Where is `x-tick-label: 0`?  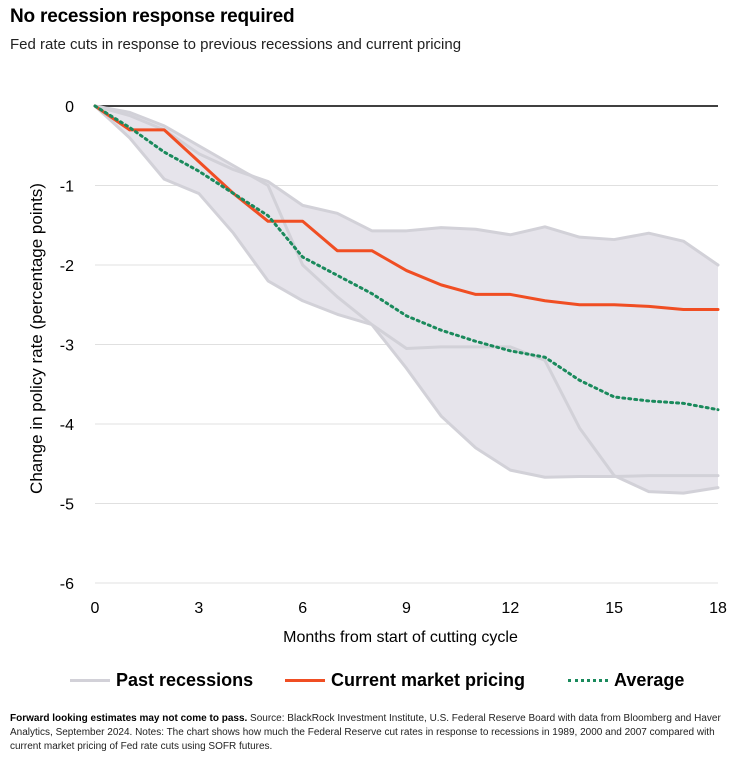 x-tick-label: 0 is located at coordinates (95, 608).